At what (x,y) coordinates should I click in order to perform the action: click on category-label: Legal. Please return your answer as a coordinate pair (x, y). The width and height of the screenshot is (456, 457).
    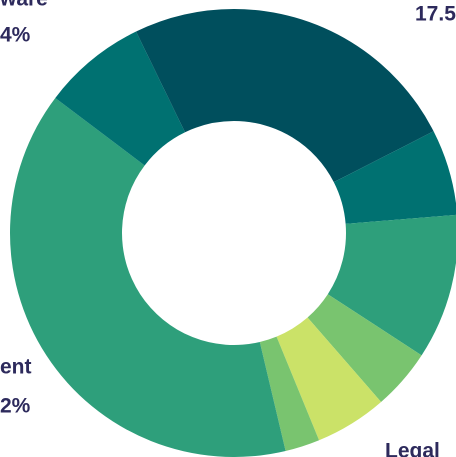
    Looking at the image, I should click on (412, 448).